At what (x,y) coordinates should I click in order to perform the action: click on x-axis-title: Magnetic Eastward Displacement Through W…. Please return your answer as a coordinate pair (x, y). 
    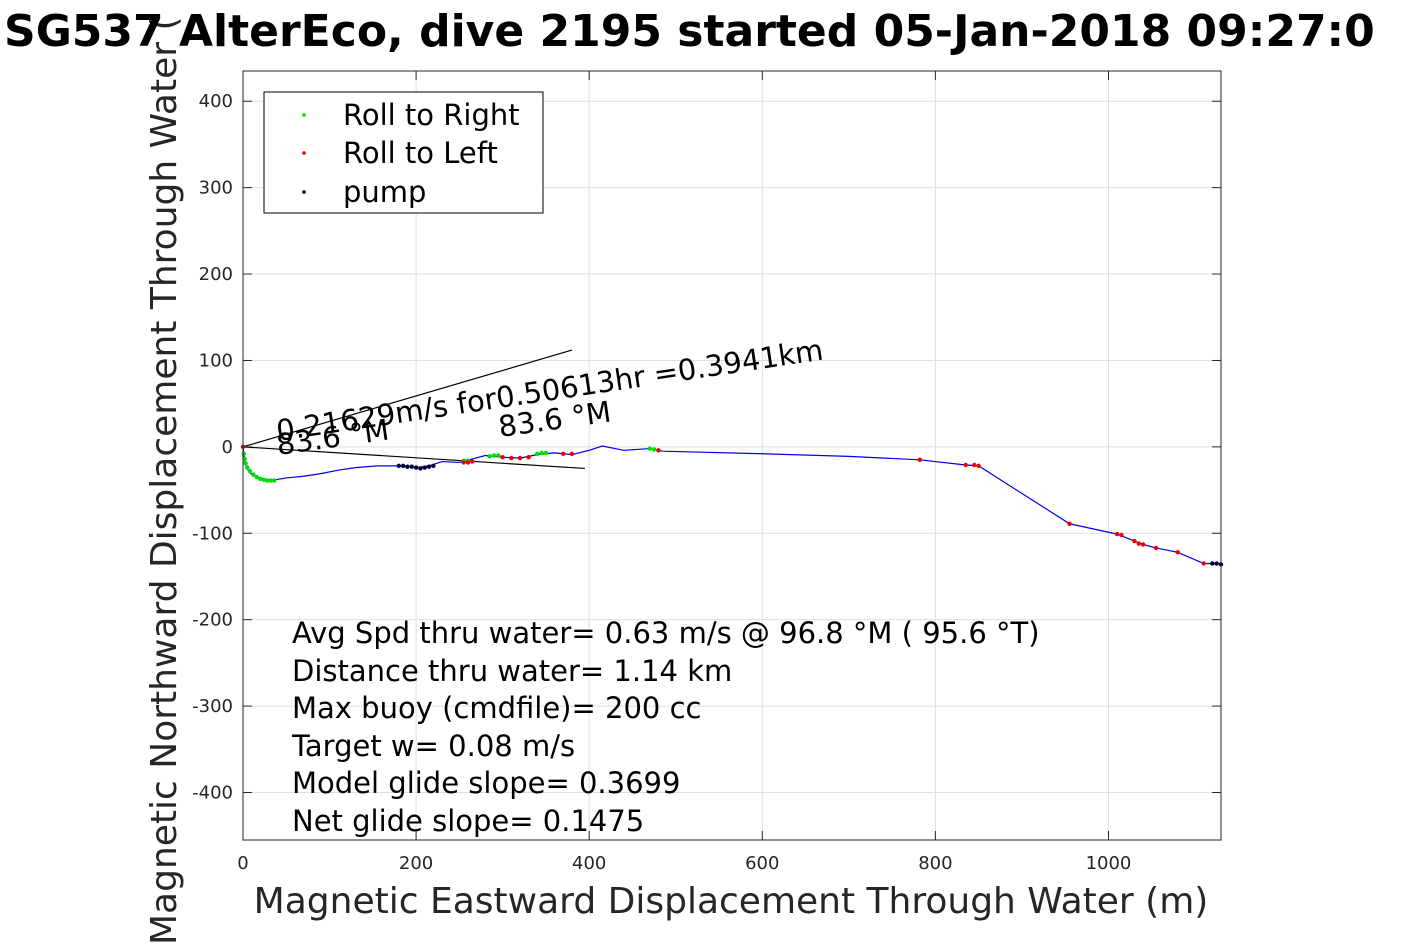
    Looking at the image, I should click on (731, 901).